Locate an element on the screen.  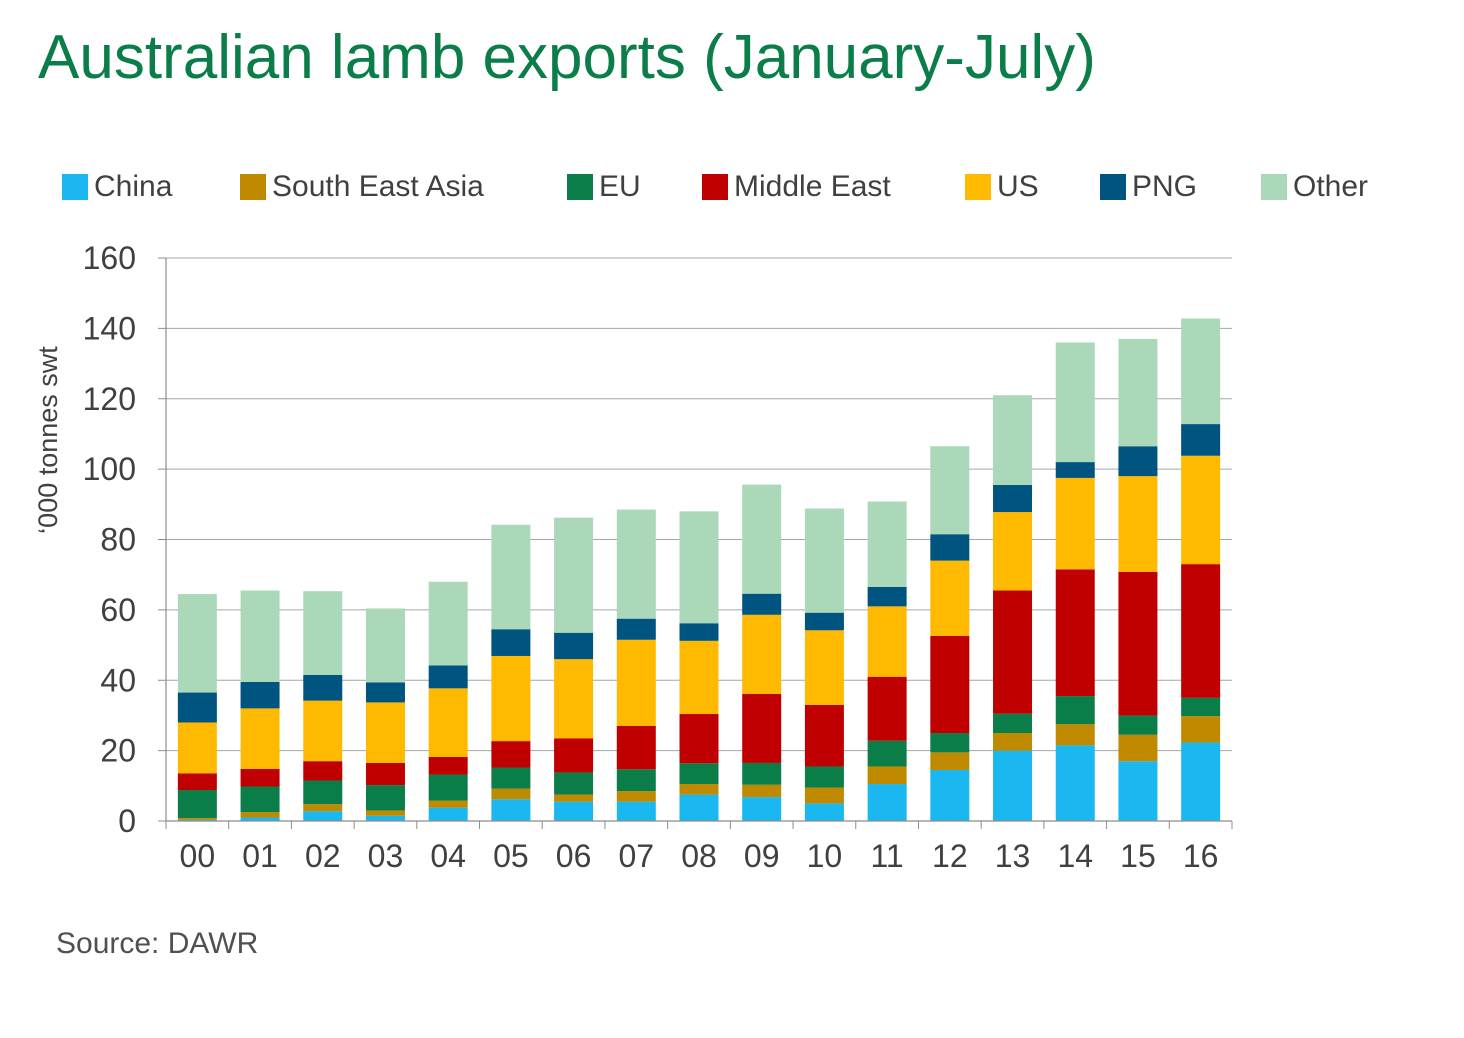
x-tick-label: 04 is located at coordinates (448, 856).